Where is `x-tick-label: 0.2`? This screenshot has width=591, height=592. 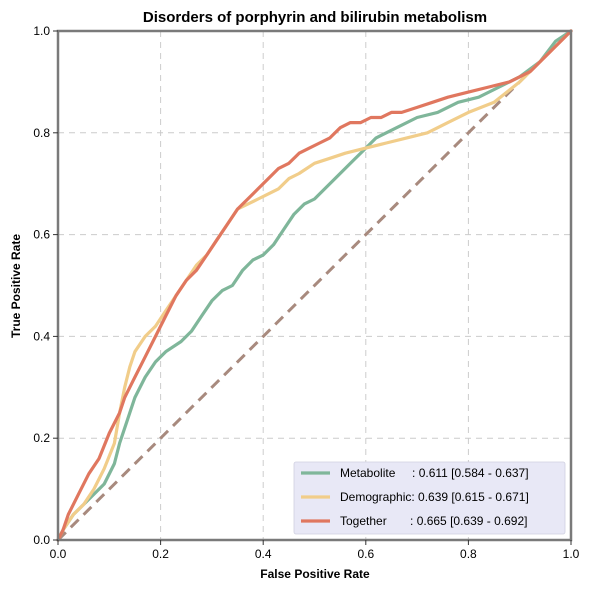
x-tick-label: 0.2 is located at coordinates (160, 554).